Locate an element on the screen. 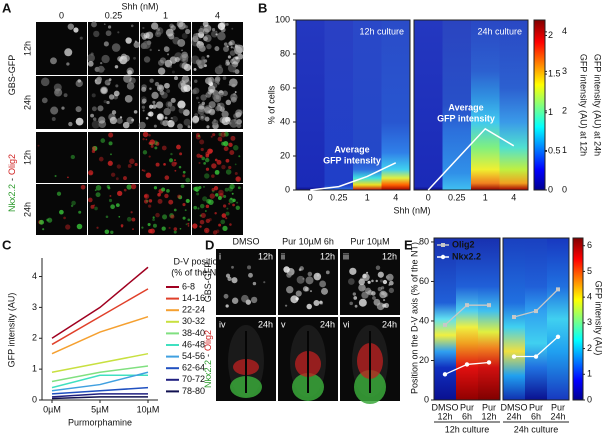  legend-entry: 6-8 is located at coordinates (188, 286).